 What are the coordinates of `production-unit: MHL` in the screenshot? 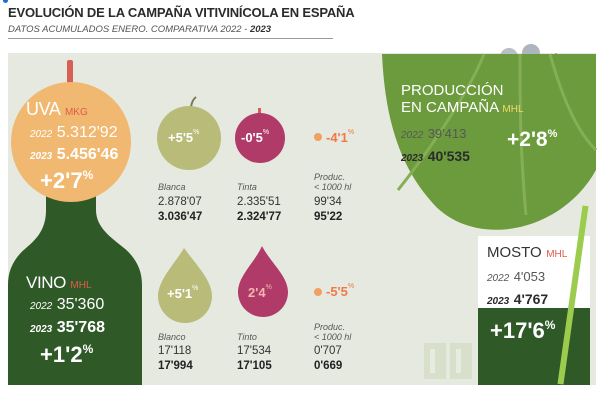 It's located at (513, 109).